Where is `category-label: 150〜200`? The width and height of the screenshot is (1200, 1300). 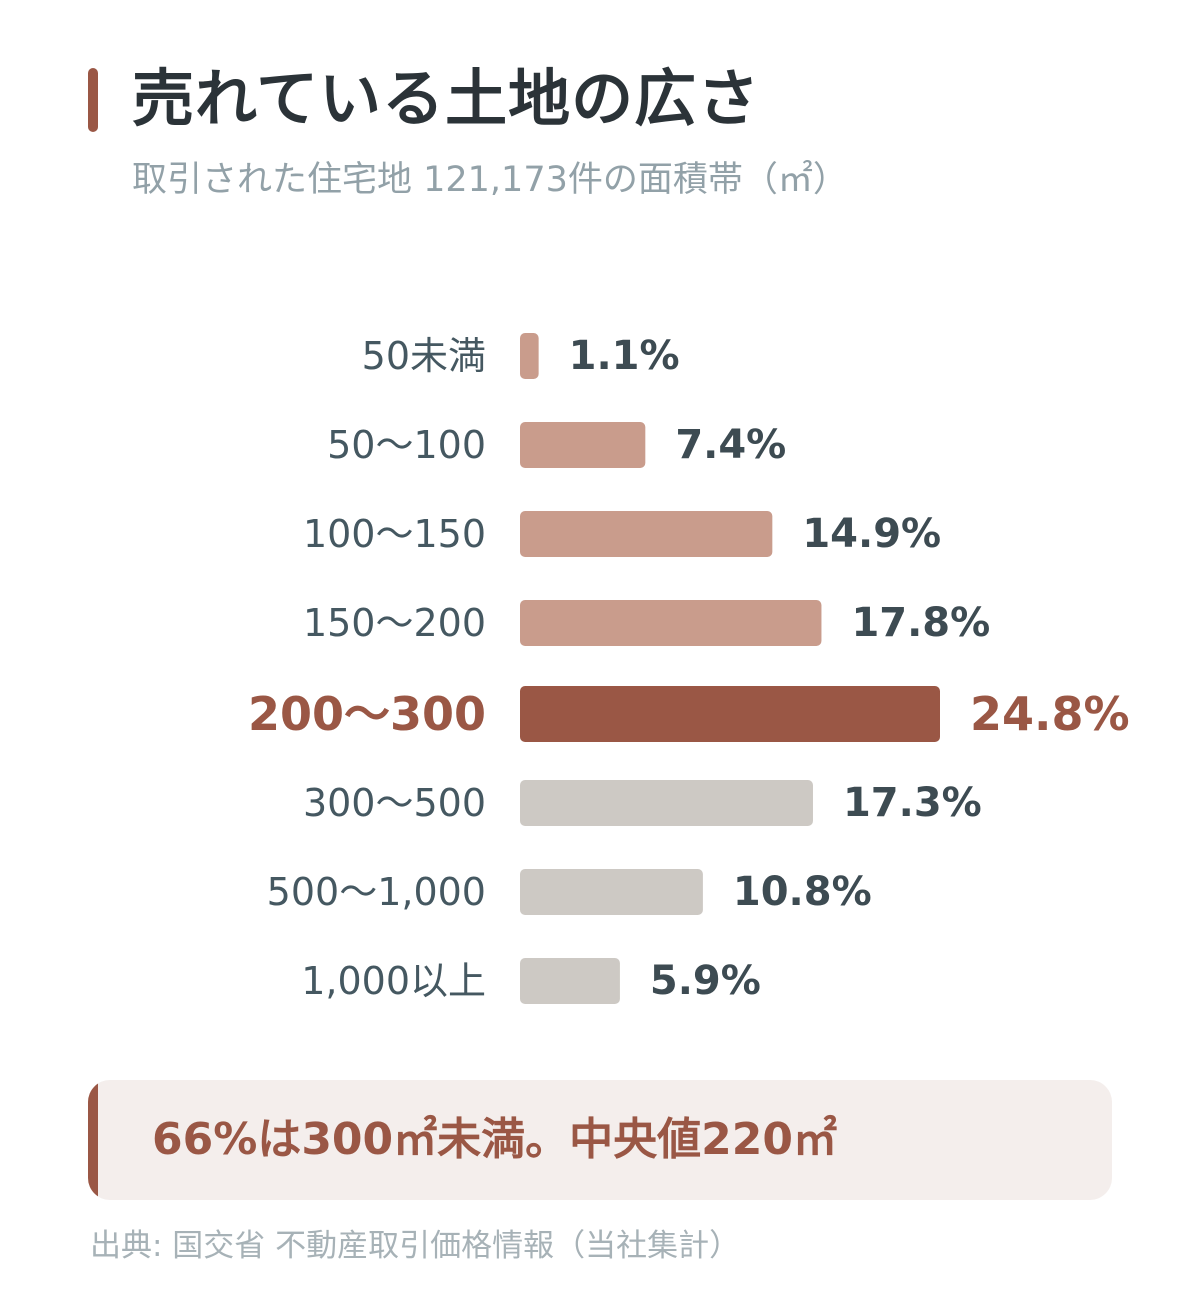
category-label: 150〜200 is located at coordinates (394, 623).